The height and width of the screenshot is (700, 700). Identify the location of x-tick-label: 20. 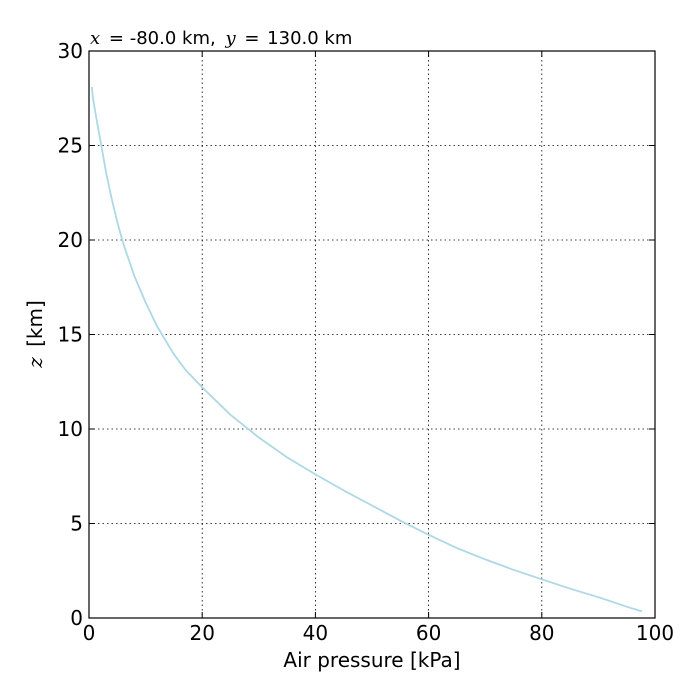
(201, 633).